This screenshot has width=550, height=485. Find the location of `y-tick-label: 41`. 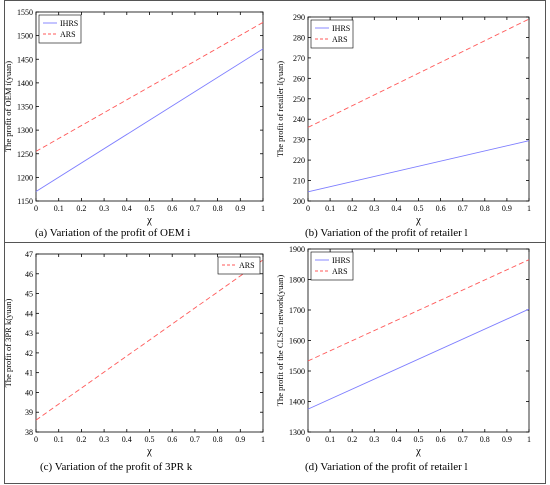

y-tick-label: 41 is located at coordinates (29, 373).